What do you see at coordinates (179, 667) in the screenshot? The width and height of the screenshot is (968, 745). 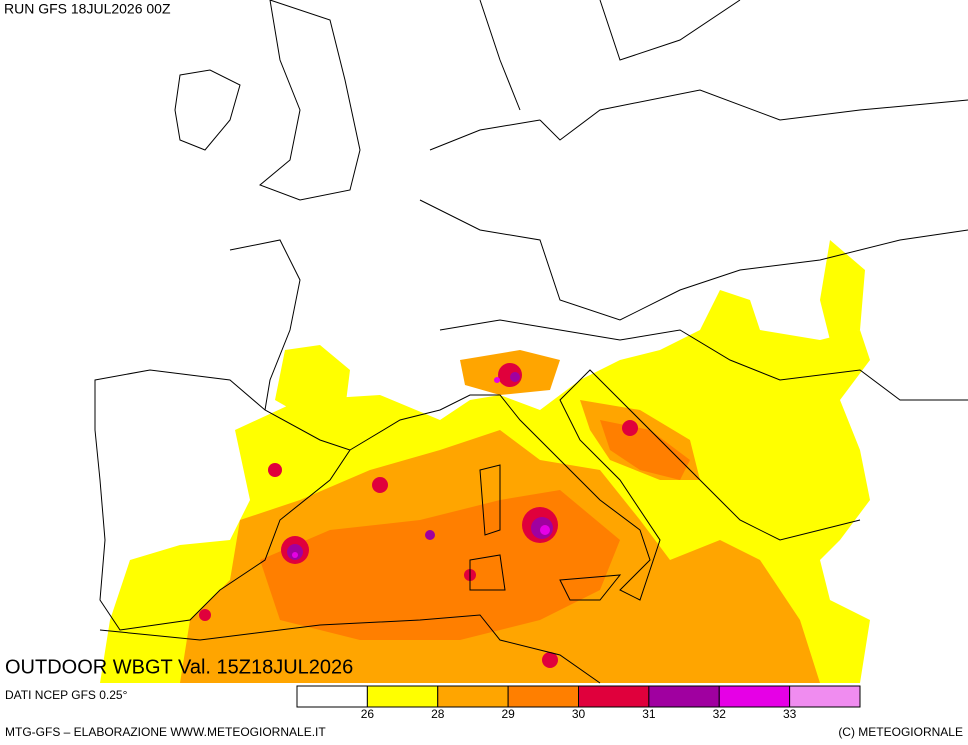 I see `map-title: OUTDOOR WBGT Val. 15Z18JUL2026` at bounding box center [179, 667].